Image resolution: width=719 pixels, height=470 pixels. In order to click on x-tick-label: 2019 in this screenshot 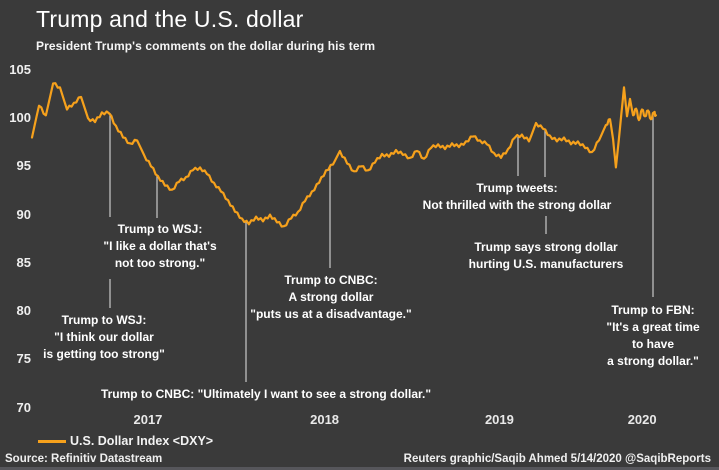, I will do `click(499, 419)`.